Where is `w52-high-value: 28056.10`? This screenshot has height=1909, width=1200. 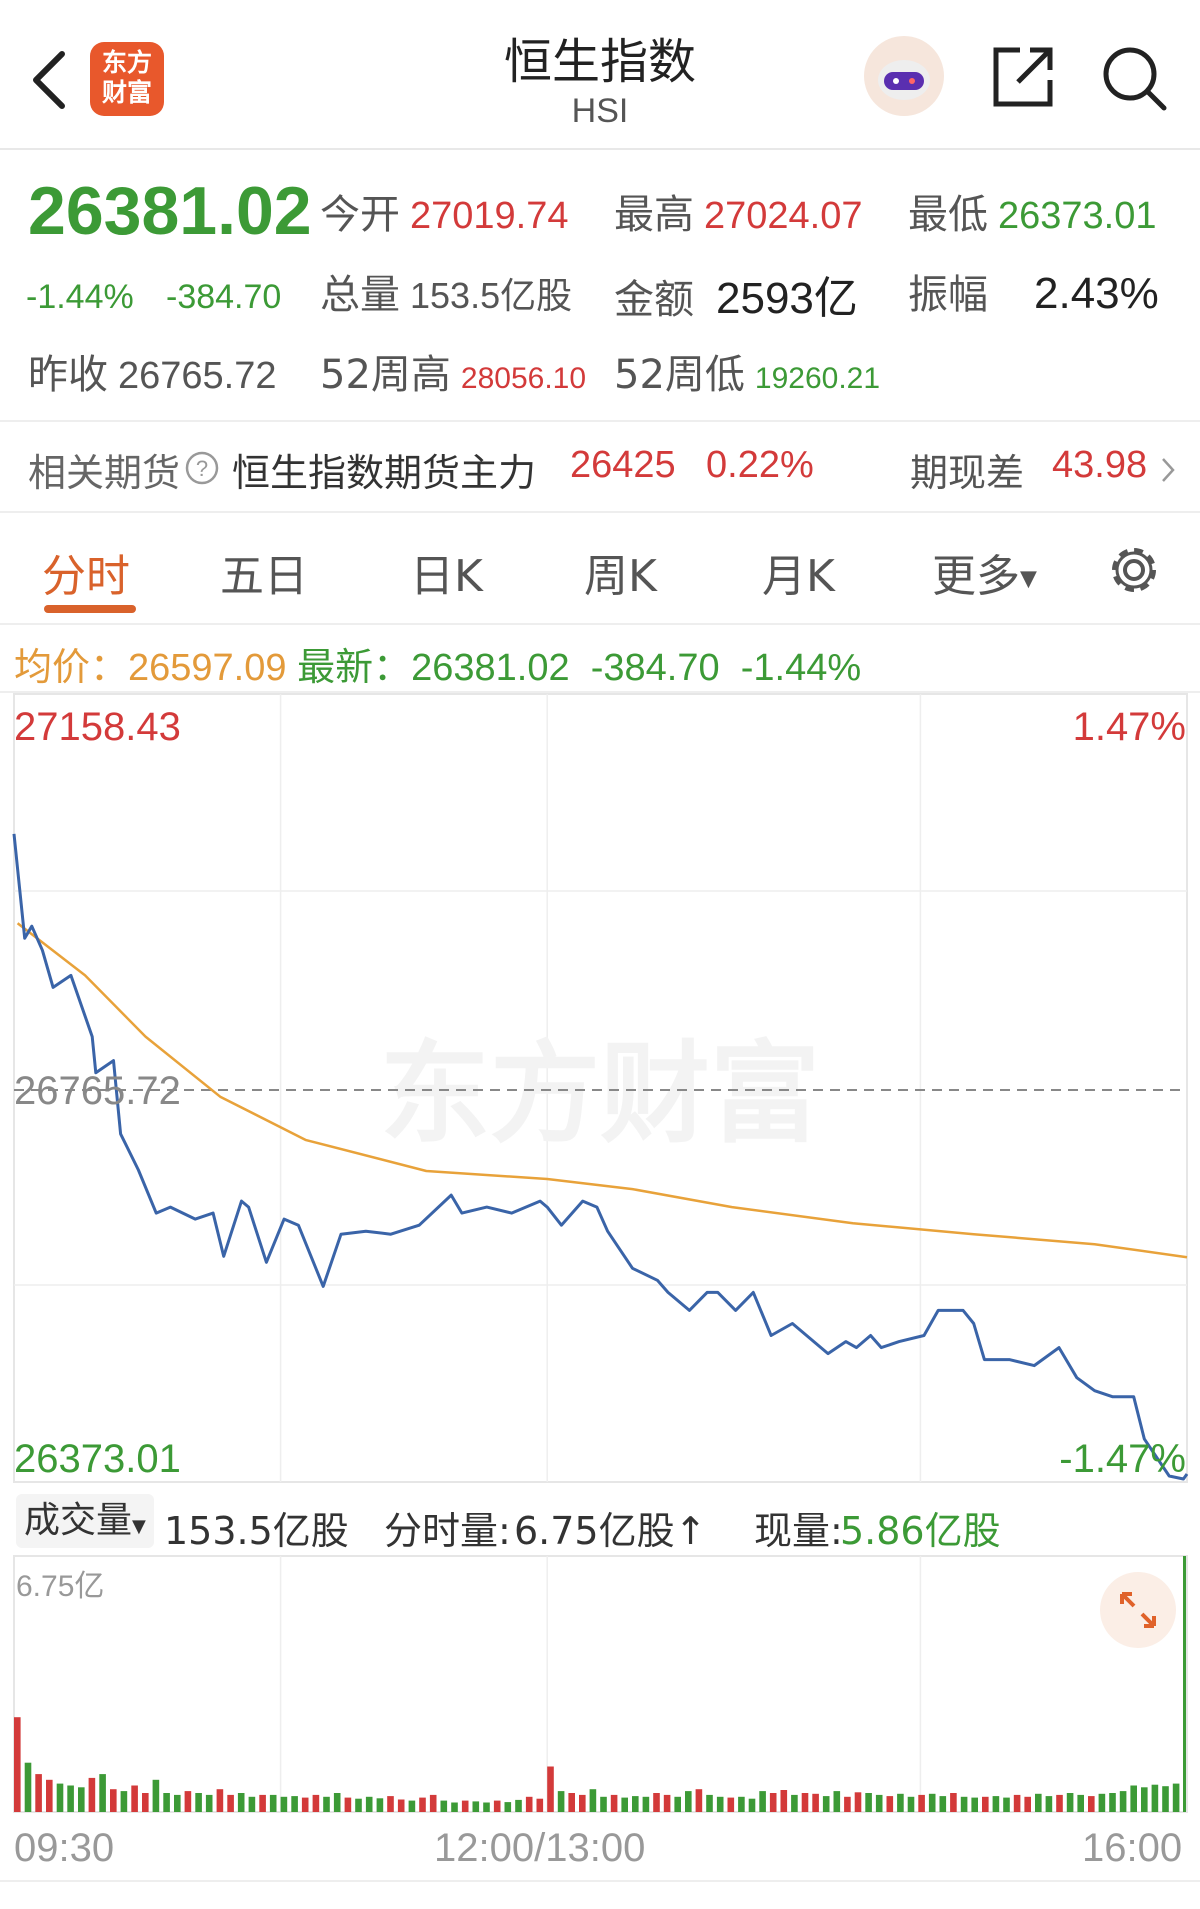
w52-high-value: 28056.10 is located at coordinates (523, 378).